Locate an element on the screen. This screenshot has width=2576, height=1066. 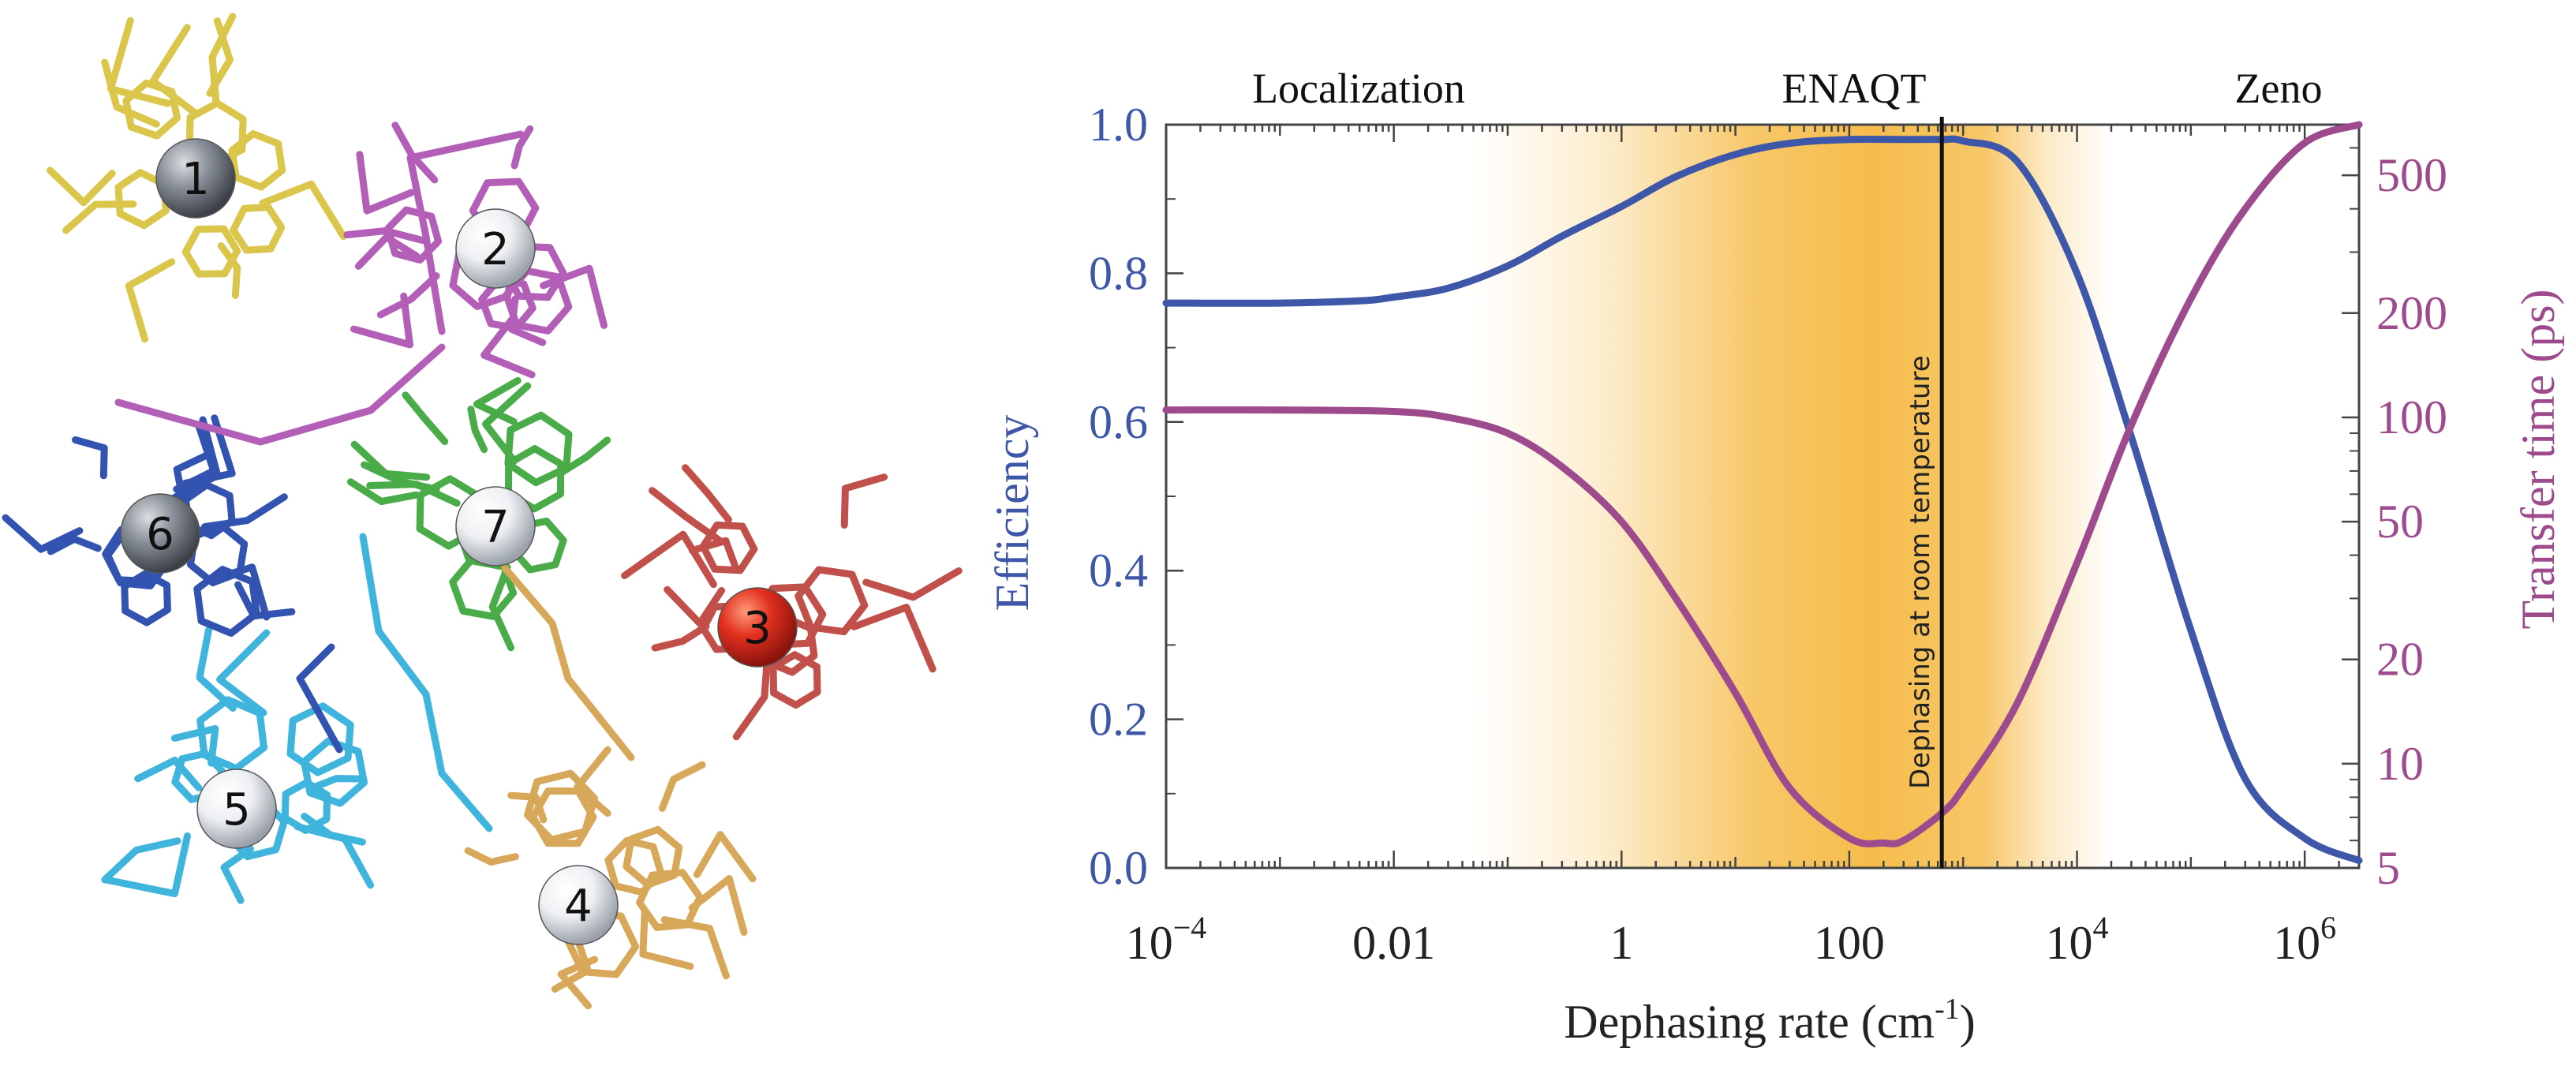
site-marker-6: 6 is located at coordinates (160, 533).